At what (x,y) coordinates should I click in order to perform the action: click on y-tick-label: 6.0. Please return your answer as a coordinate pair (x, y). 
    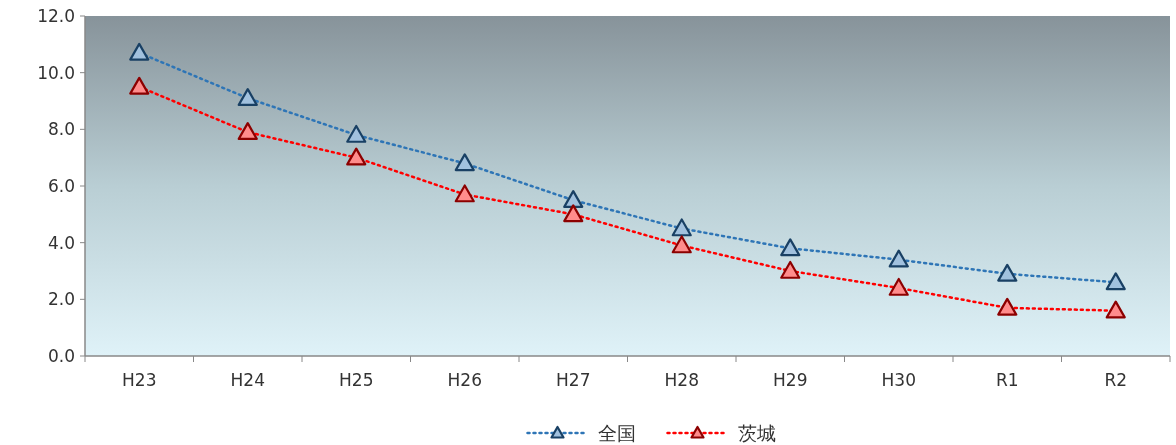
    Looking at the image, I should click on (61, 186).